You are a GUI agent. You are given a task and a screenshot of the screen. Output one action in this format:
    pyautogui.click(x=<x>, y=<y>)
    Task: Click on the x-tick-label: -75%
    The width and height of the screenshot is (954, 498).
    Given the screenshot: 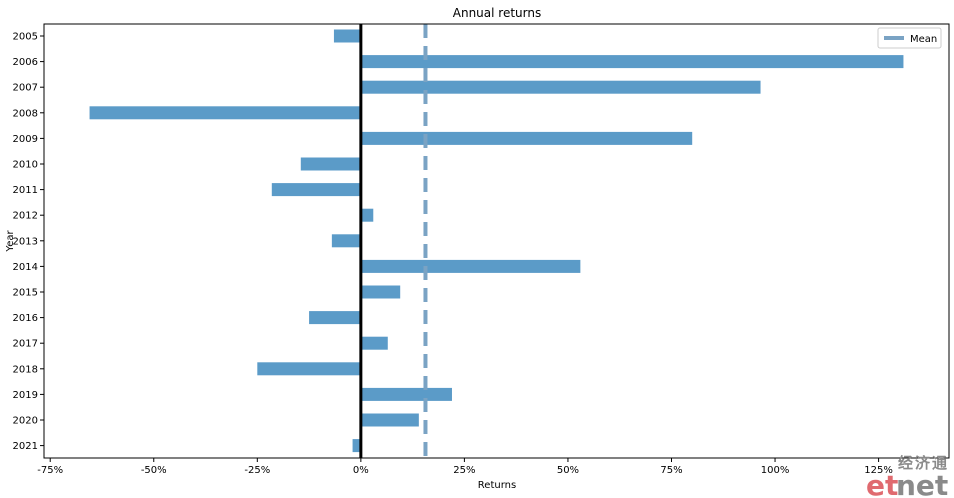 What is the action you would take?
    pyautogui.click(x=50, y=470)
    